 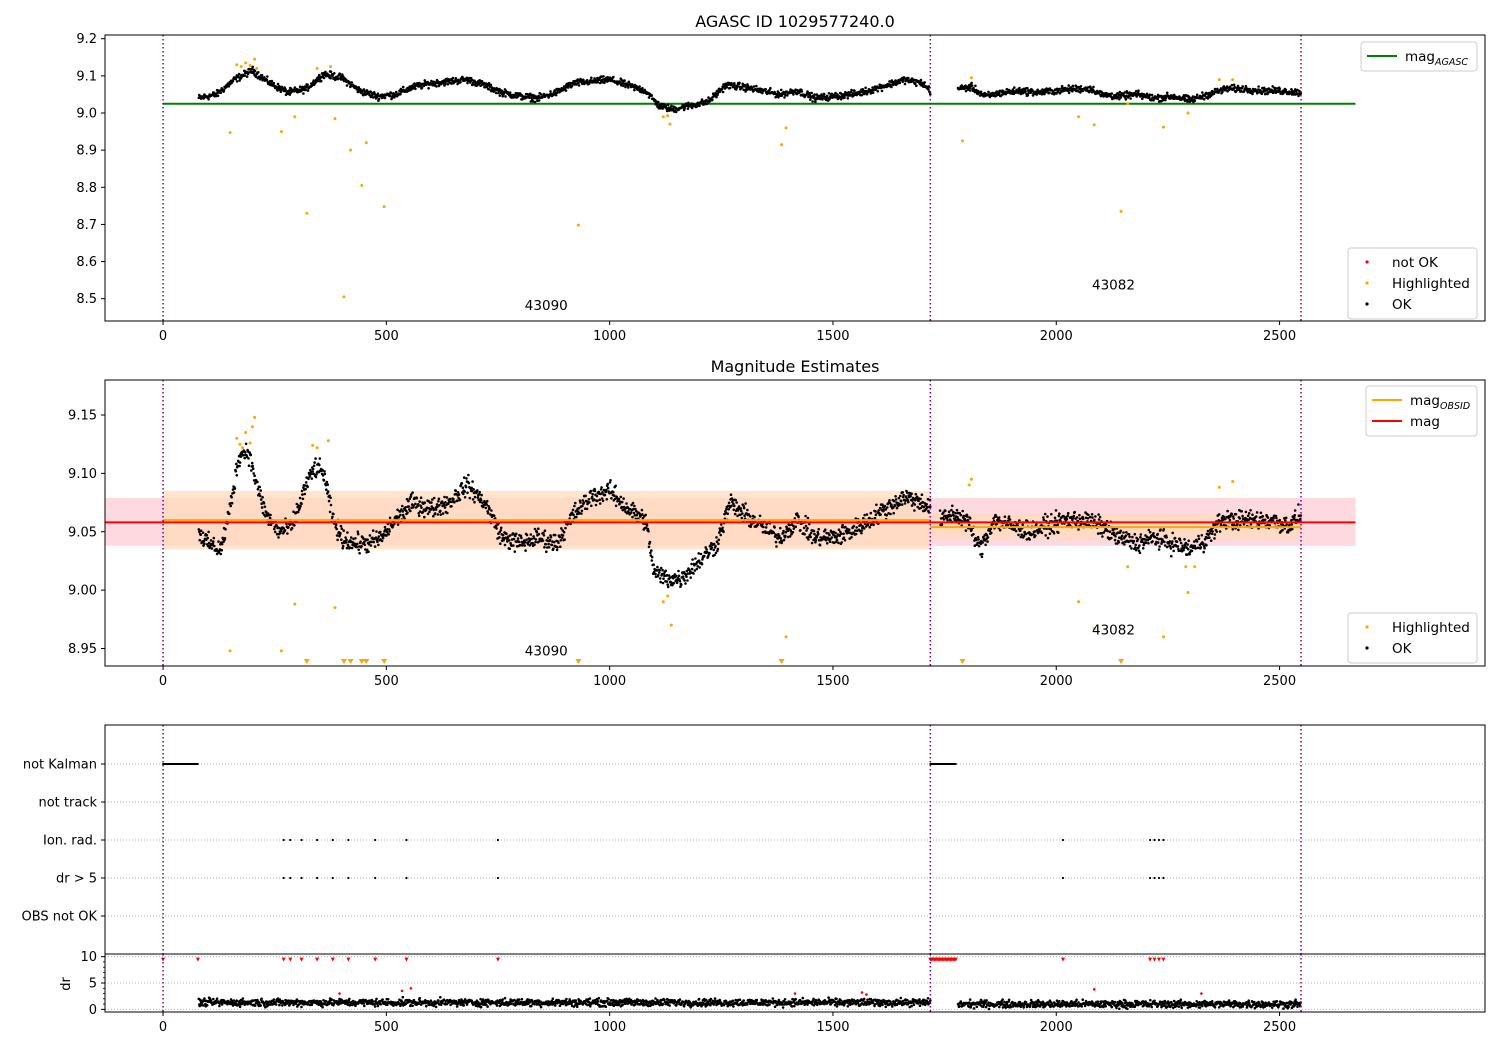 What do you see at coordinates (1415, 263) in the screenshot?
I see `legend-label: not OK` at bounding box center [1415, 263].